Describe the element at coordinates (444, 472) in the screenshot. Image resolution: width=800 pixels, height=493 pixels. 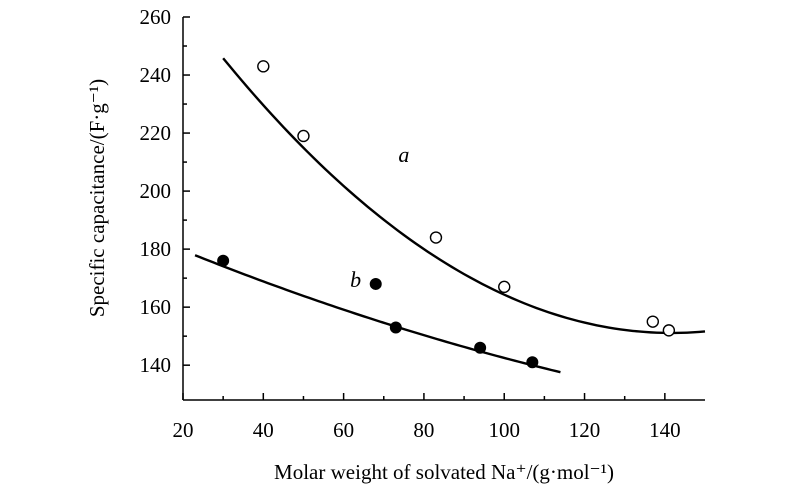
I see `x-axis-label: Molar weight of solvated Na⁺/(g·mol⁻¹)` at that location.